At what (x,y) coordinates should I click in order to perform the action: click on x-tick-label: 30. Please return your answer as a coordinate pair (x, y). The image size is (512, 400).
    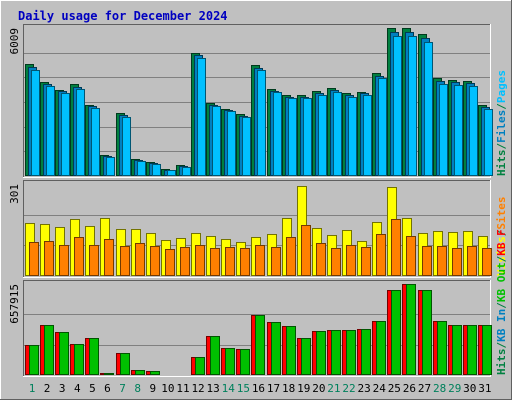
    Looking at the image, I should click on (469, 388).